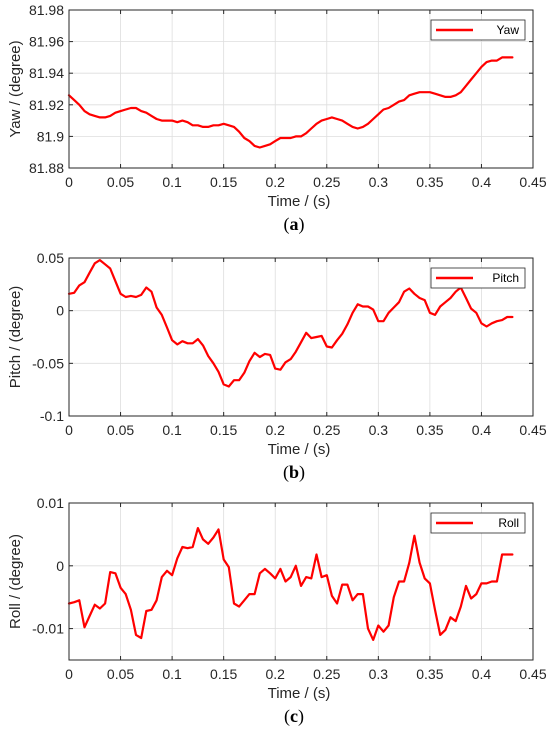 The width and height of the screenshot is (550, 736). What do you see at coordinates (505, 278) in the screenshot?
I see `legend-label: Pitch` at bounding box center [505, 278].